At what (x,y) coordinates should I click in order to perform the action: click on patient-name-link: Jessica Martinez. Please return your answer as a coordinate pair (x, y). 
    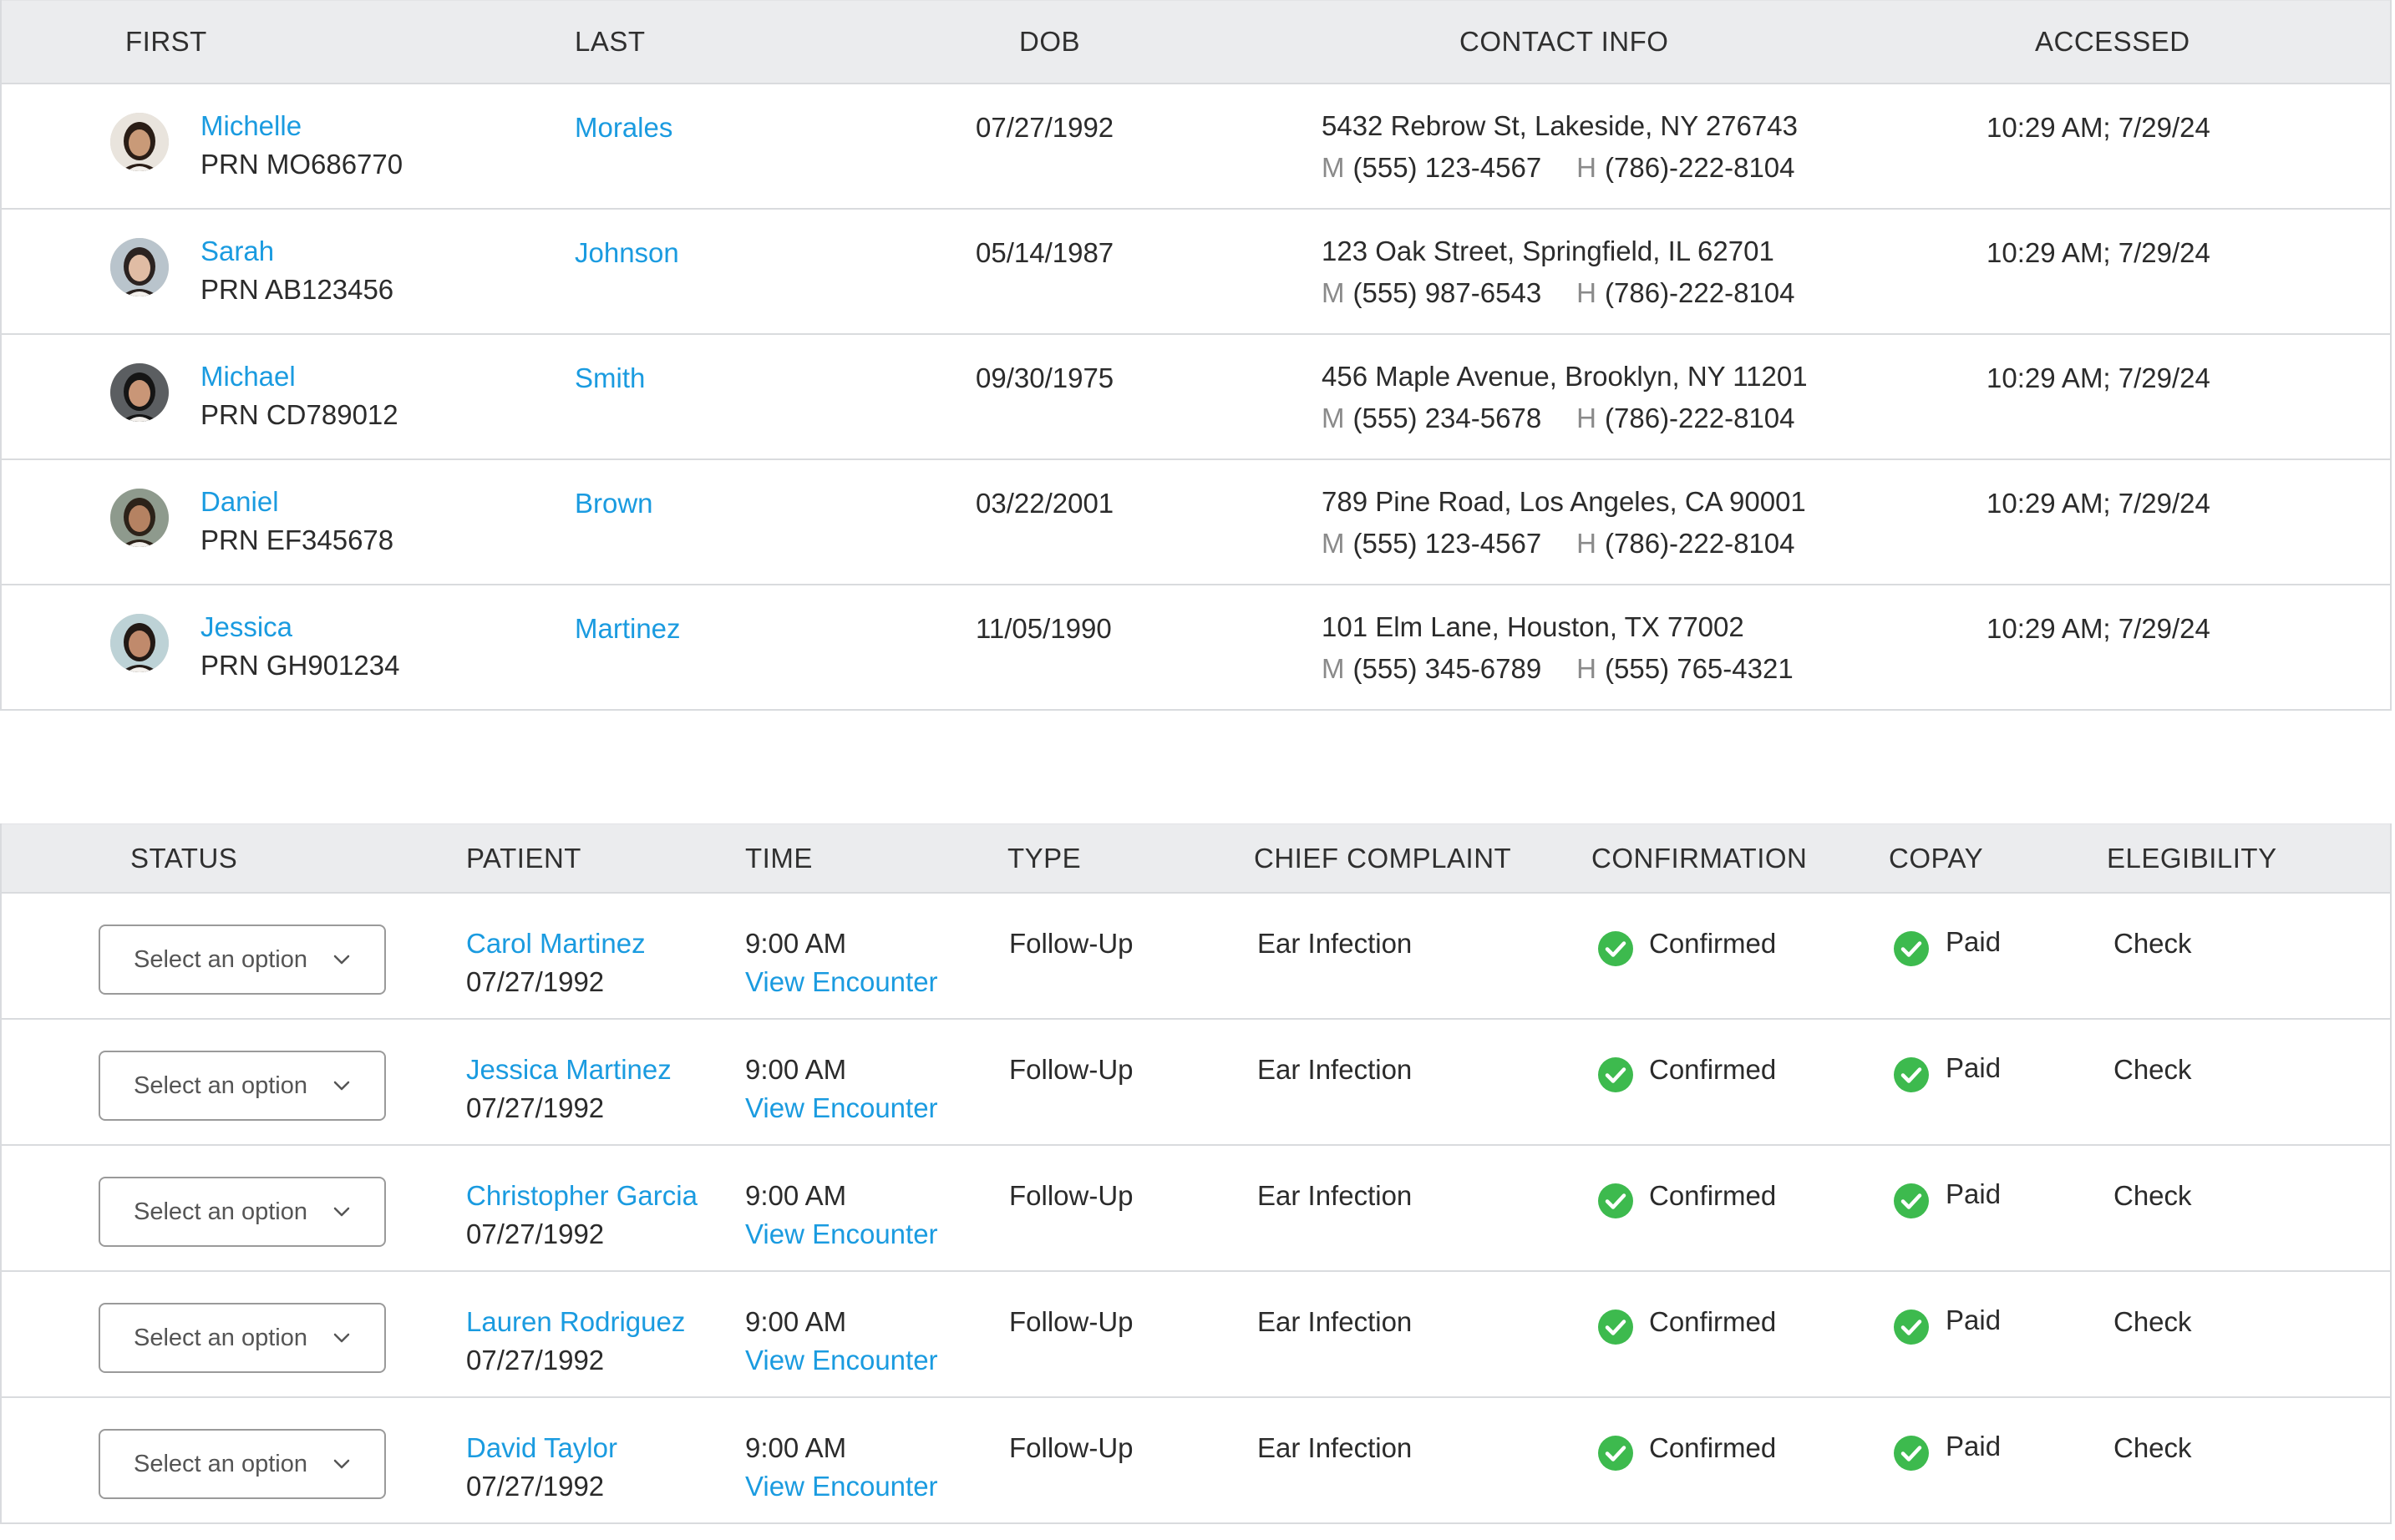
    Looking at the image, I should click on (569, 1070).